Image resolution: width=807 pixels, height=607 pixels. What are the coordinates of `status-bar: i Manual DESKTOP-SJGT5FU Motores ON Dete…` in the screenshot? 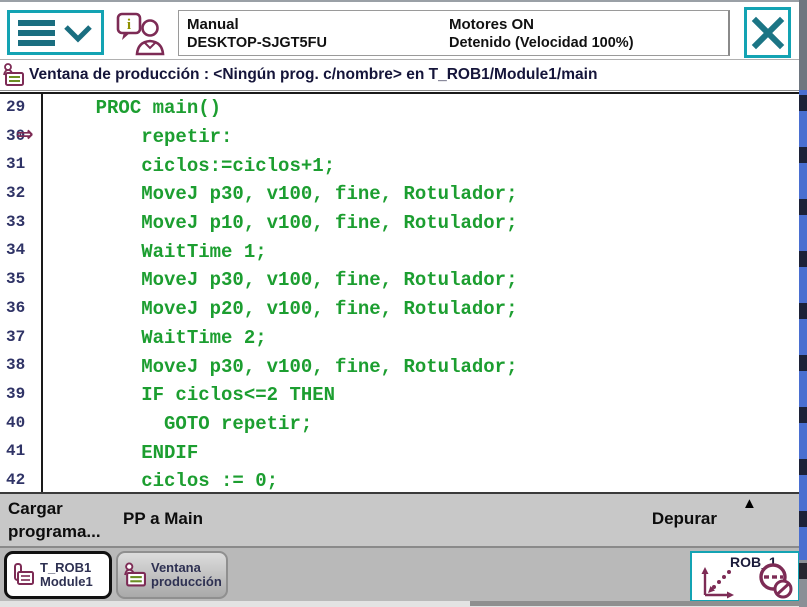 It's located at (399, 32).